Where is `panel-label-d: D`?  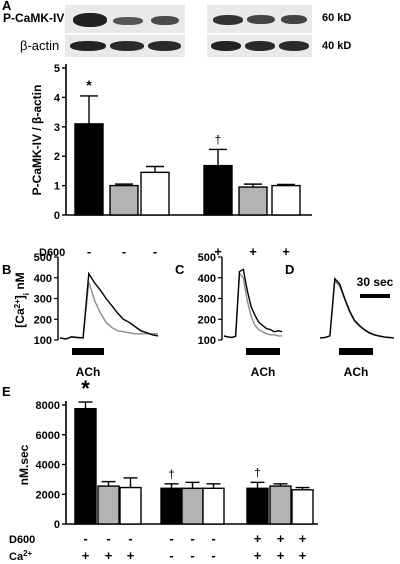 panel-label-d: D is located at coordinates (290, 269).